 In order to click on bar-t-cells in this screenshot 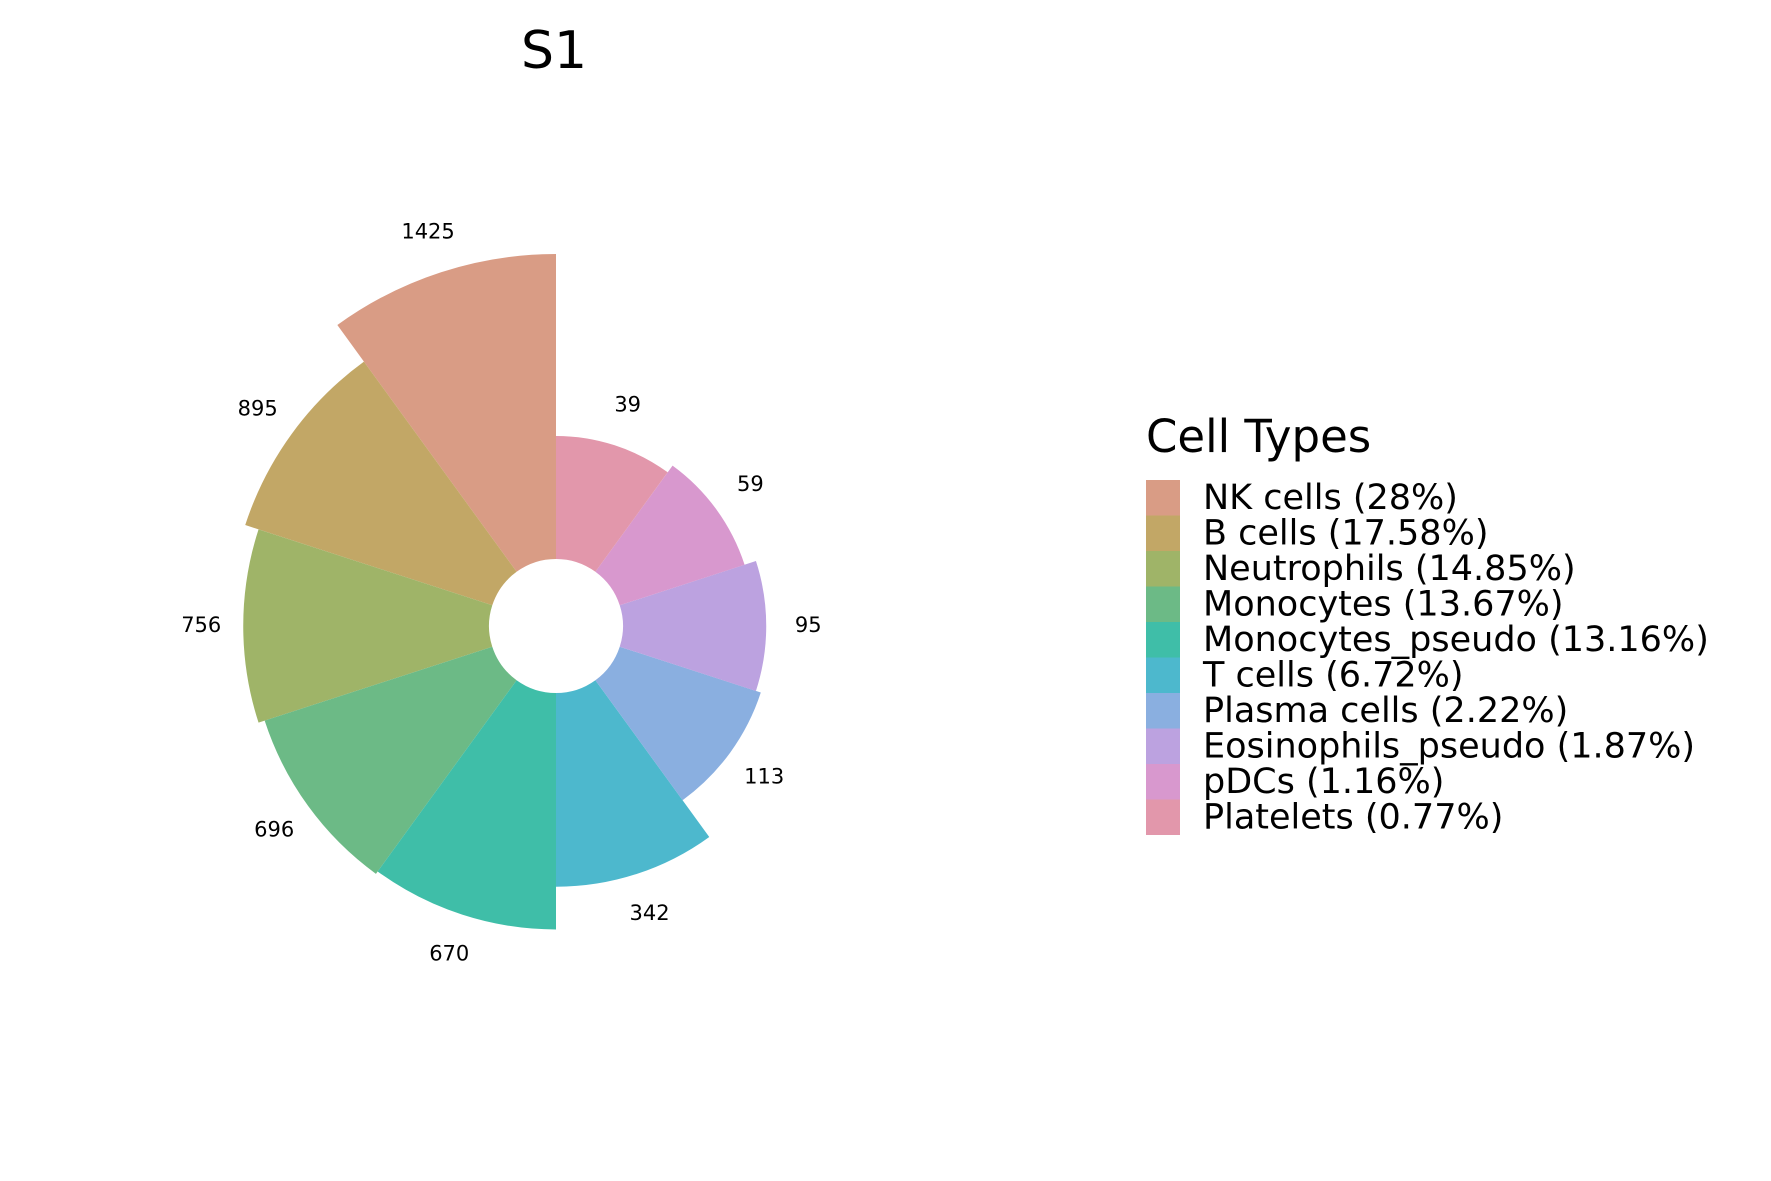, I will do `click(633, 783)`.